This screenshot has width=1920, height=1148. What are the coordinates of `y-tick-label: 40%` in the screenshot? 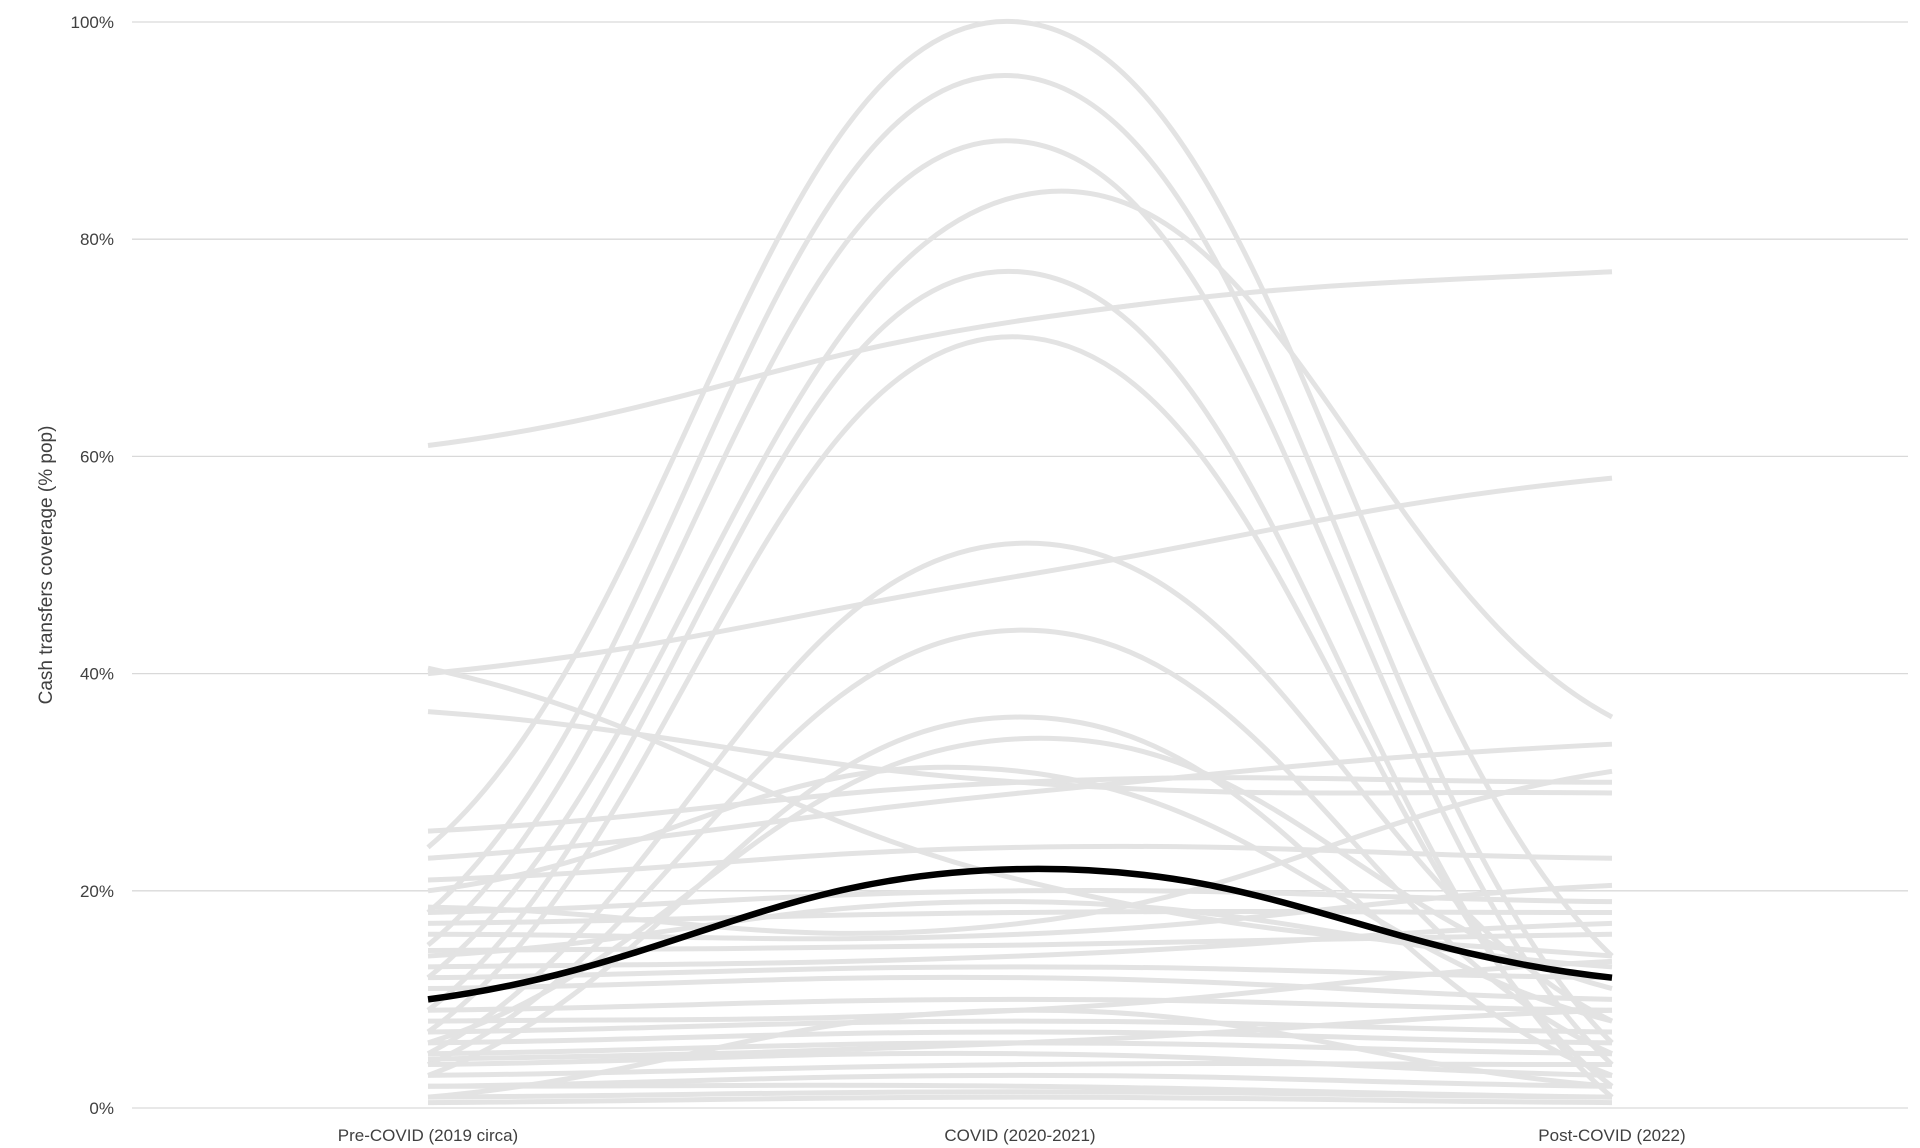 It's located at (97, 674).